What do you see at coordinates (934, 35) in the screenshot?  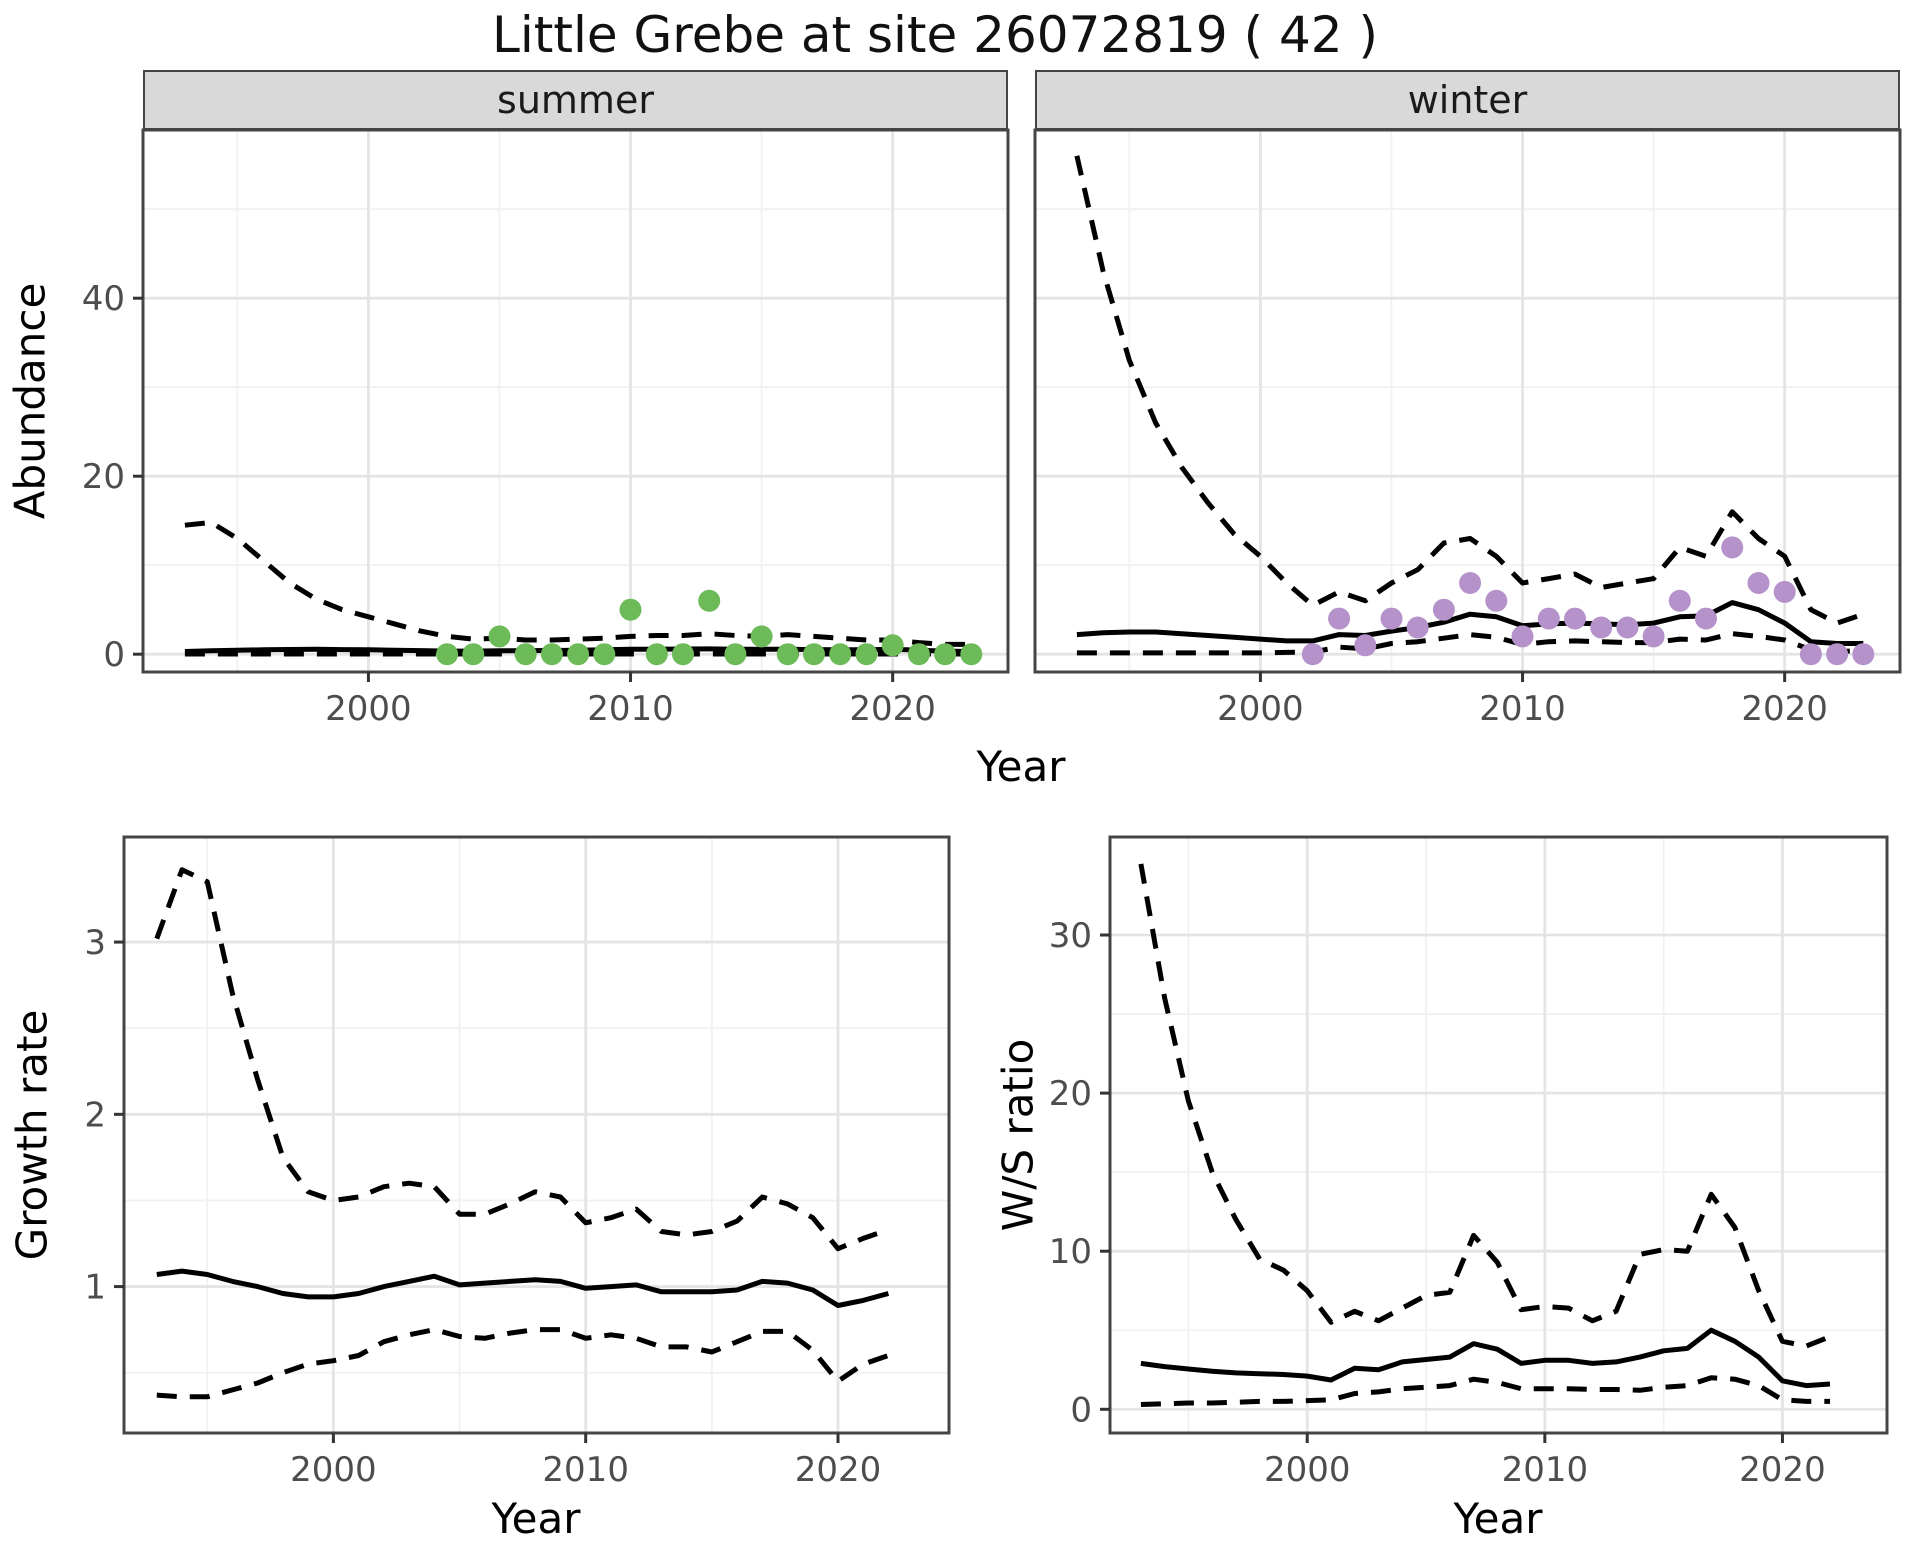 I see `plot-title: Little Grebe at site 26072819 ( 42 )` at bounding box center [934, 35].